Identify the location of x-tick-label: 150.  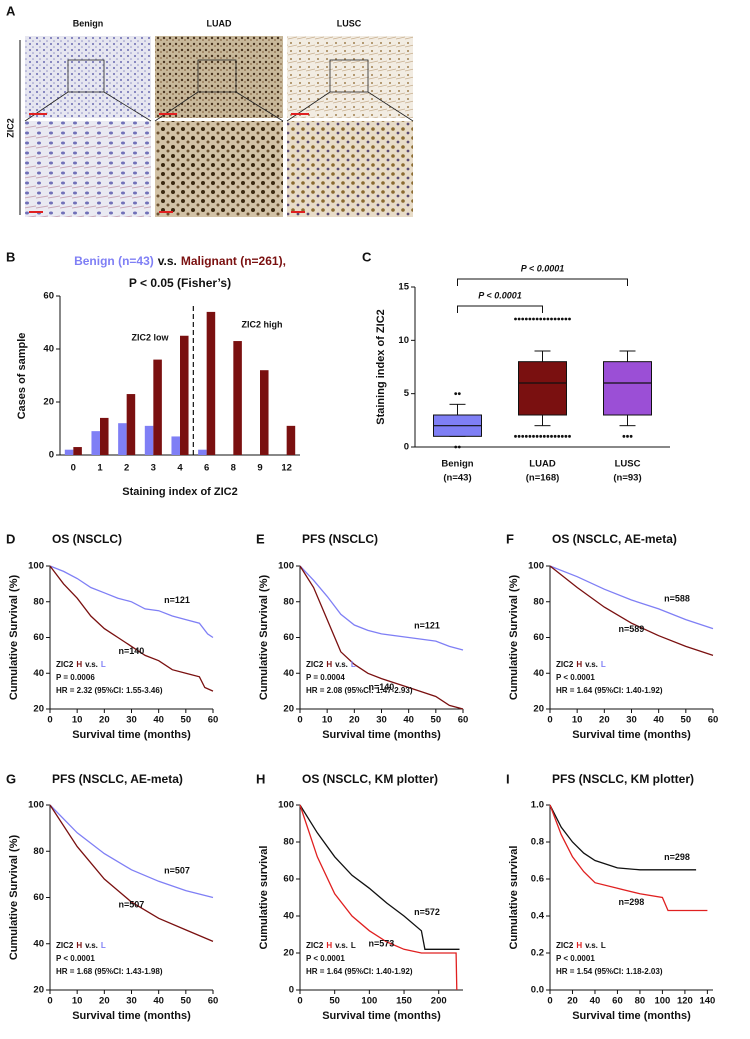
(404, 1001).